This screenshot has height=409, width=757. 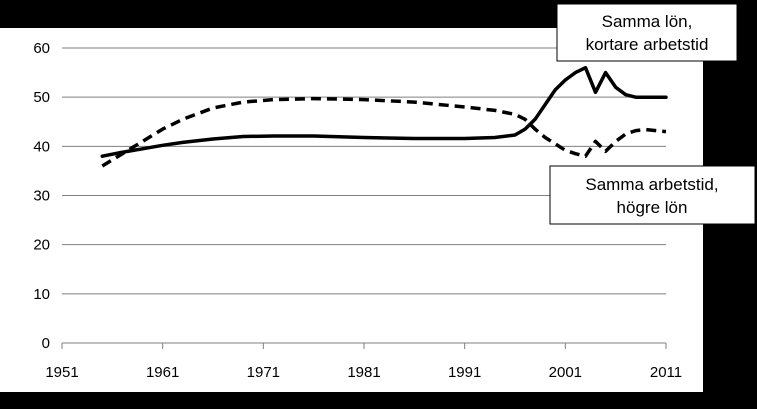 What do you see at coordinates (41, 245) in the screenshot?
I see `y-tick-label: 20` at bounding box center [41, 245].